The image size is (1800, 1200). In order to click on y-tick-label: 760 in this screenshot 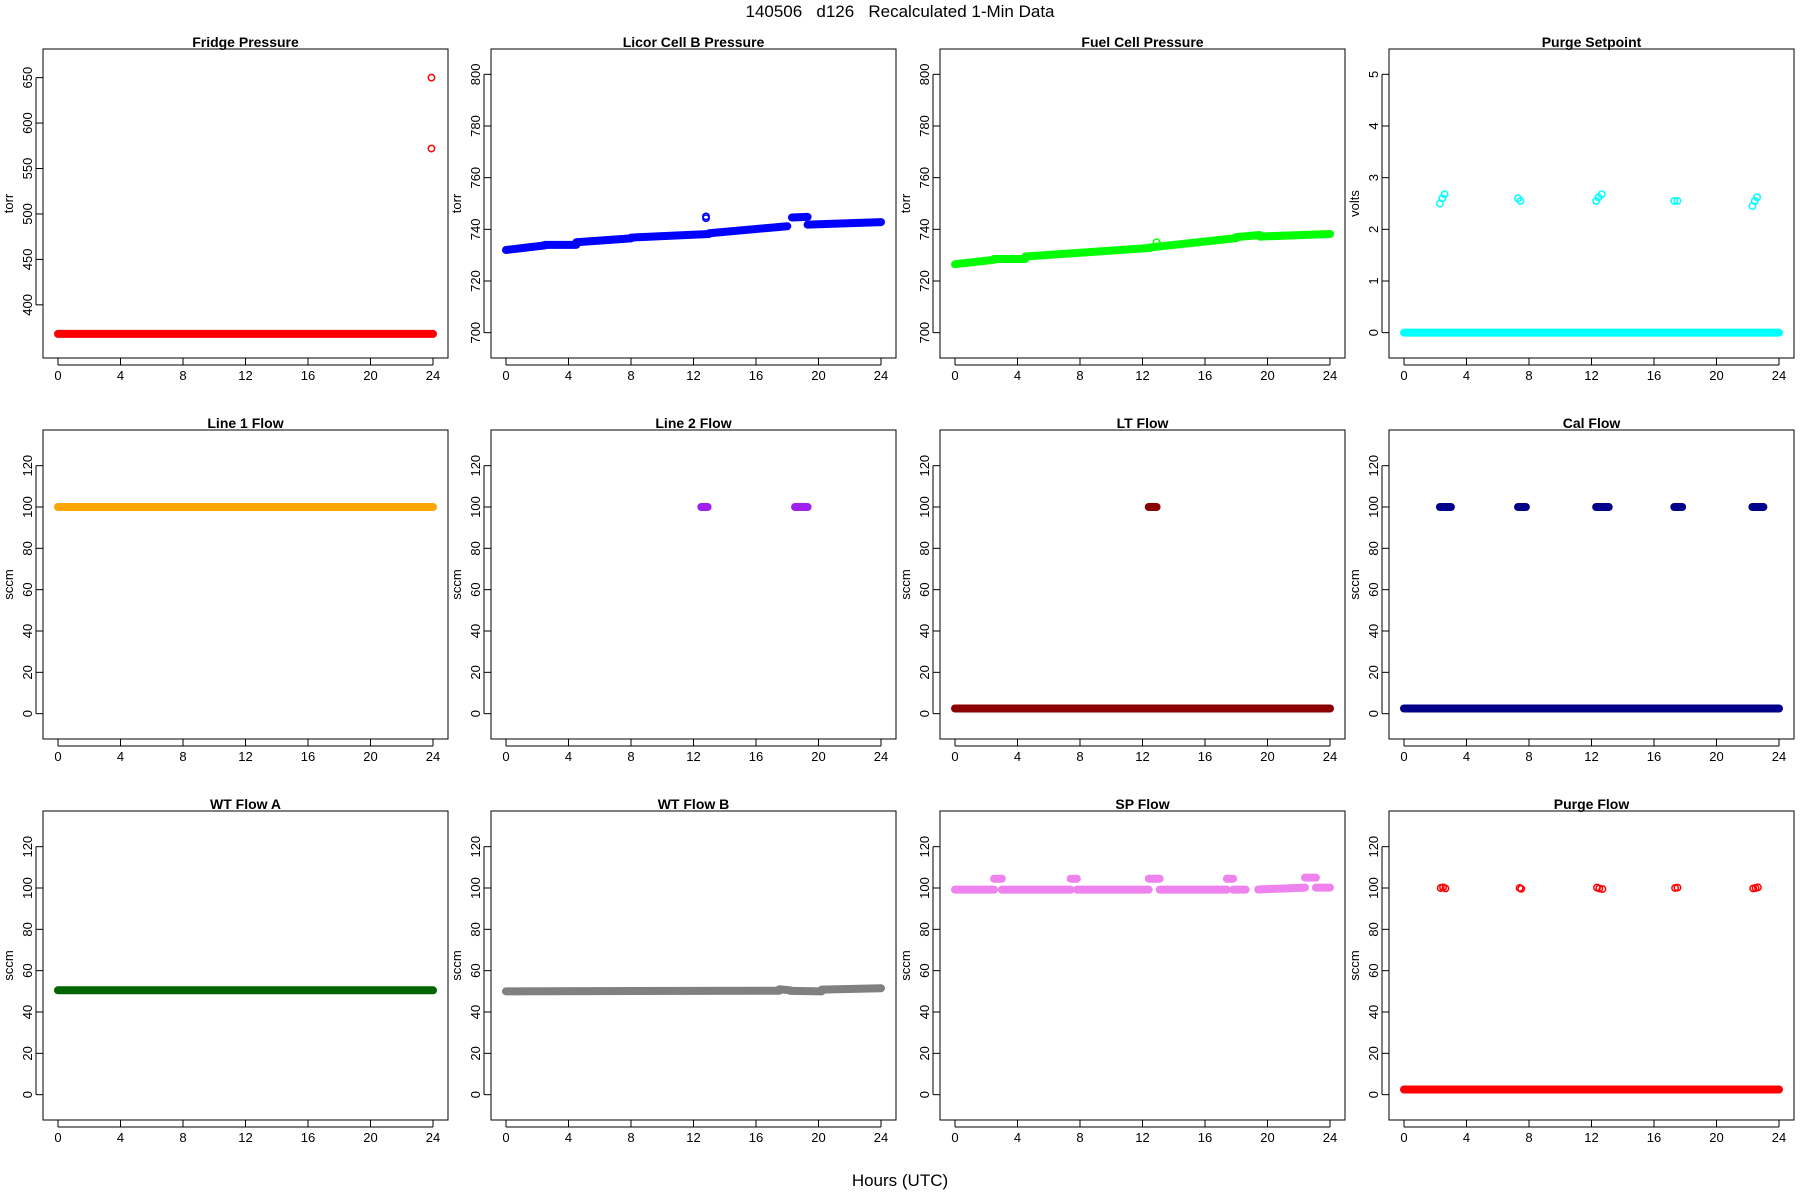, I will do `click(924, 178)`.